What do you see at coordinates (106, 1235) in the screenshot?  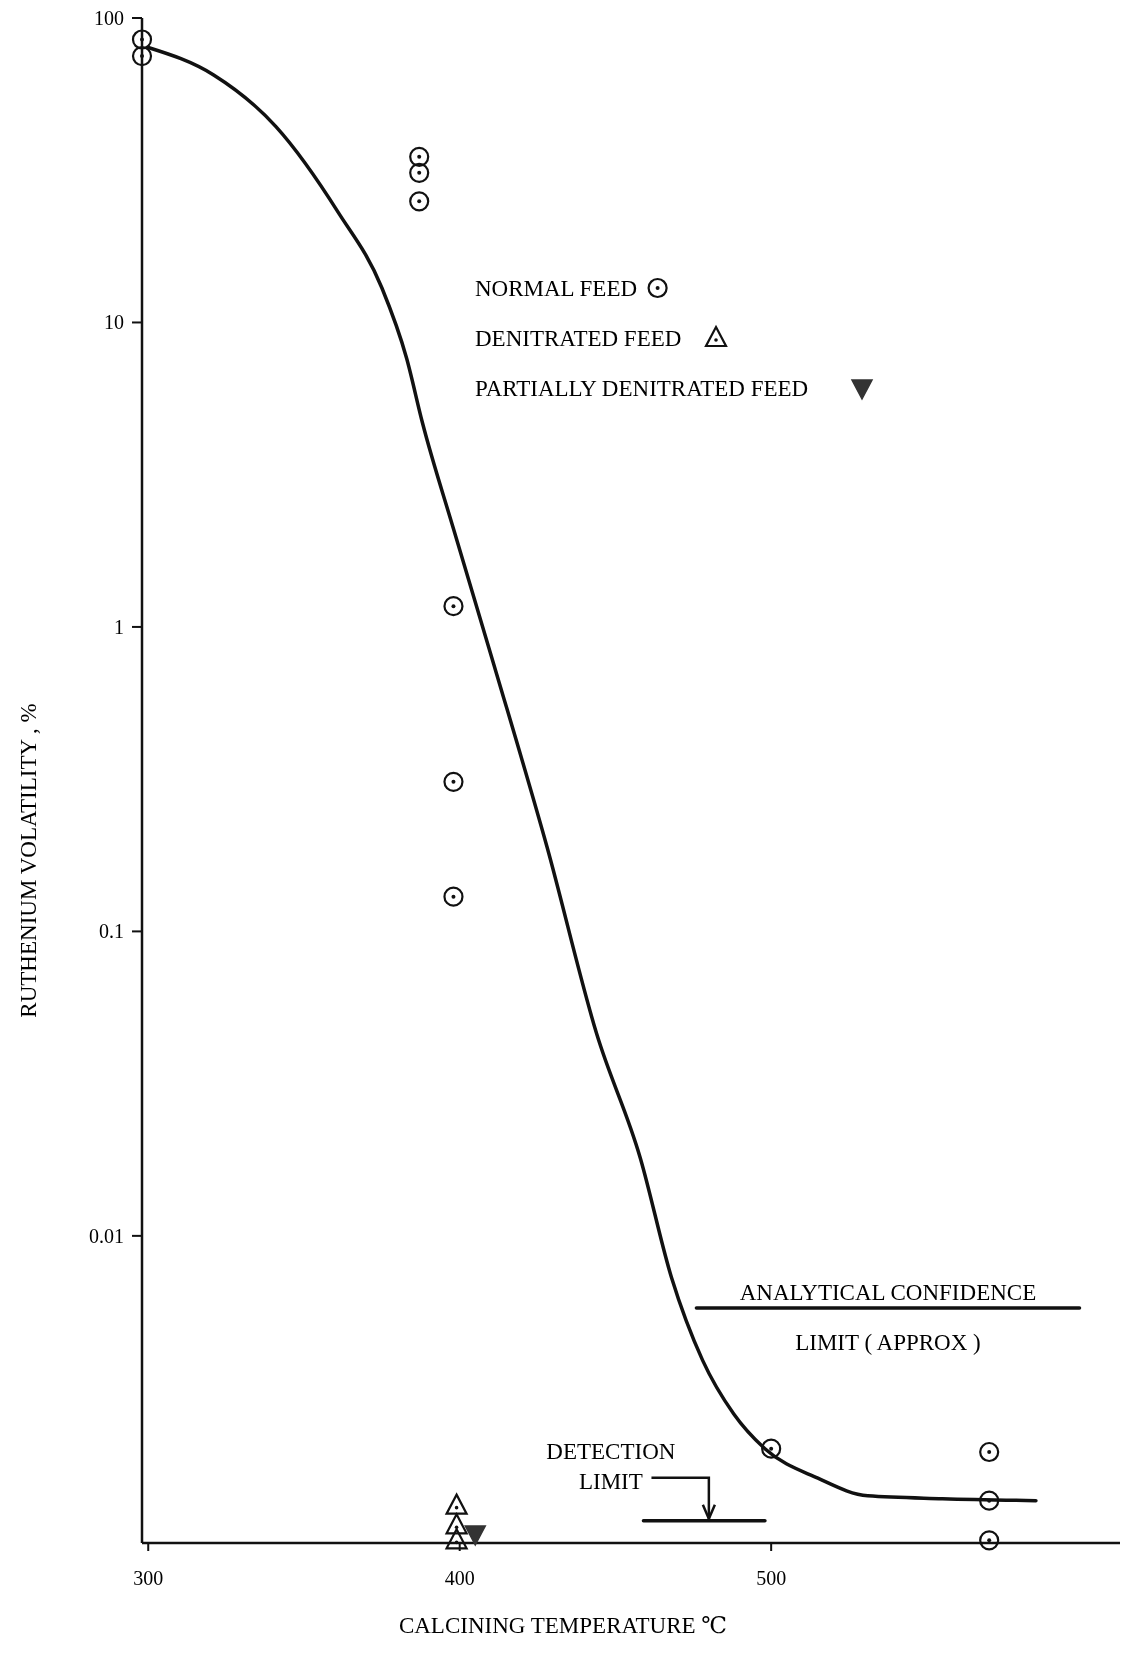 I see `y-tick-label: 0.01` at bounding box center [106, 1235].